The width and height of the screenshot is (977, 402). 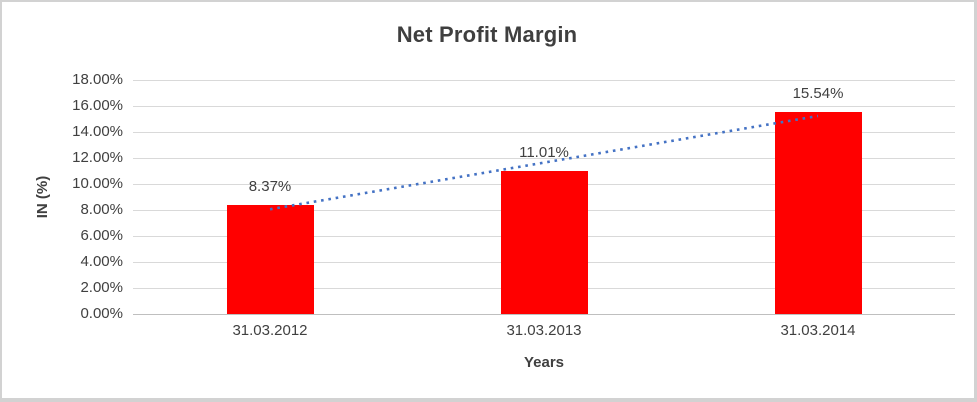 What do you see at coordinates (270, 259) in the screenshot?
I see `bar-31.03.2012` at bounding box center [270, 259].